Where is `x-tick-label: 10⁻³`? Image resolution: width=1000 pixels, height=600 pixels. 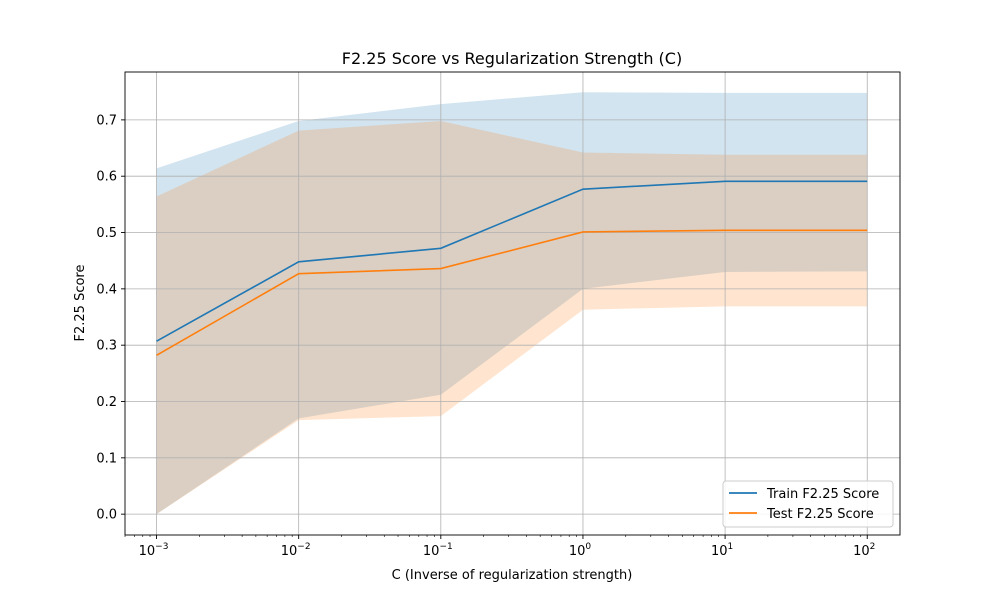 x-tick-label: 10⁻³ is located at coordinates (154, 550).